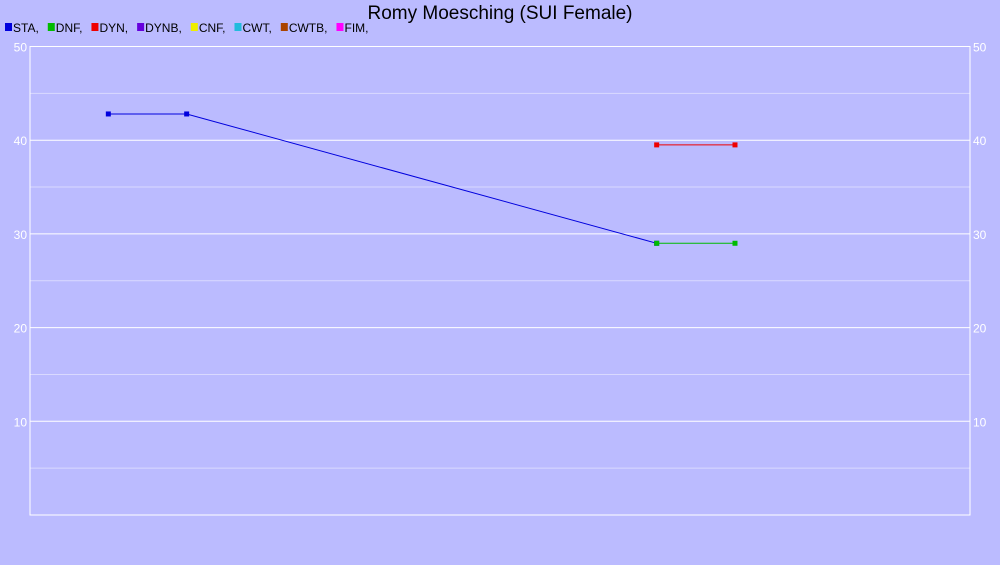 The height and width of the screenshot is (565, 1000). Describe the element at coordinates (69, 28) in the screenshot. I see `legend-label: DNF,` at that location.